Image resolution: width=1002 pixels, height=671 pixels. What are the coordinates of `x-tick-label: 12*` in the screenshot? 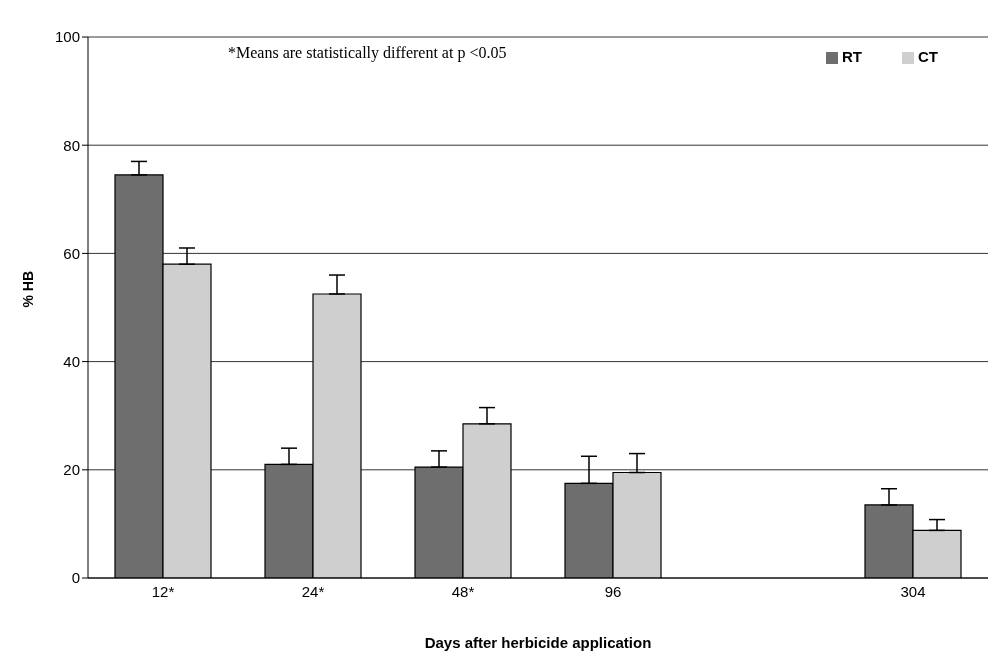 It's located at (163, 591).